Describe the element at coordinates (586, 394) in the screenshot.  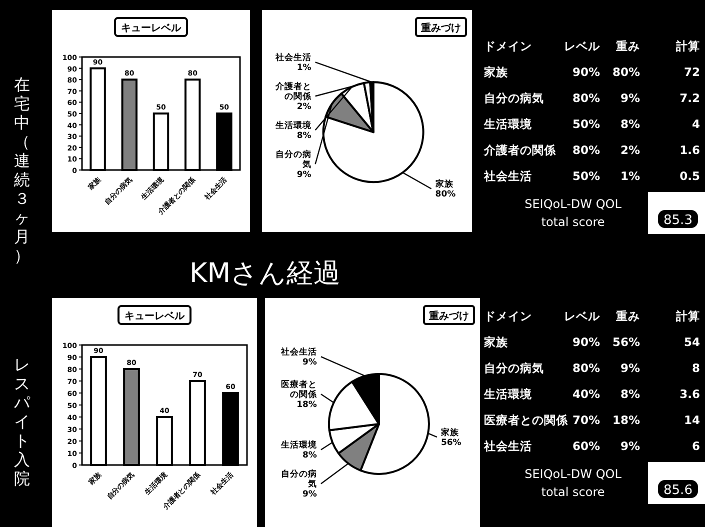
I see `data-label: 40%` at that location.